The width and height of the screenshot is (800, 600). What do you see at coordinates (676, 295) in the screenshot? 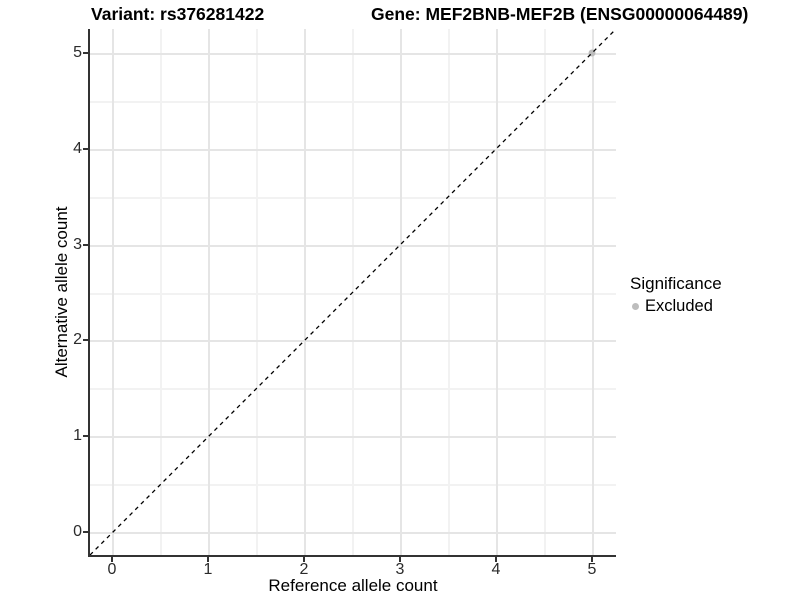
I see `legend: Significance Excluded` at bounding box center [676, 295].